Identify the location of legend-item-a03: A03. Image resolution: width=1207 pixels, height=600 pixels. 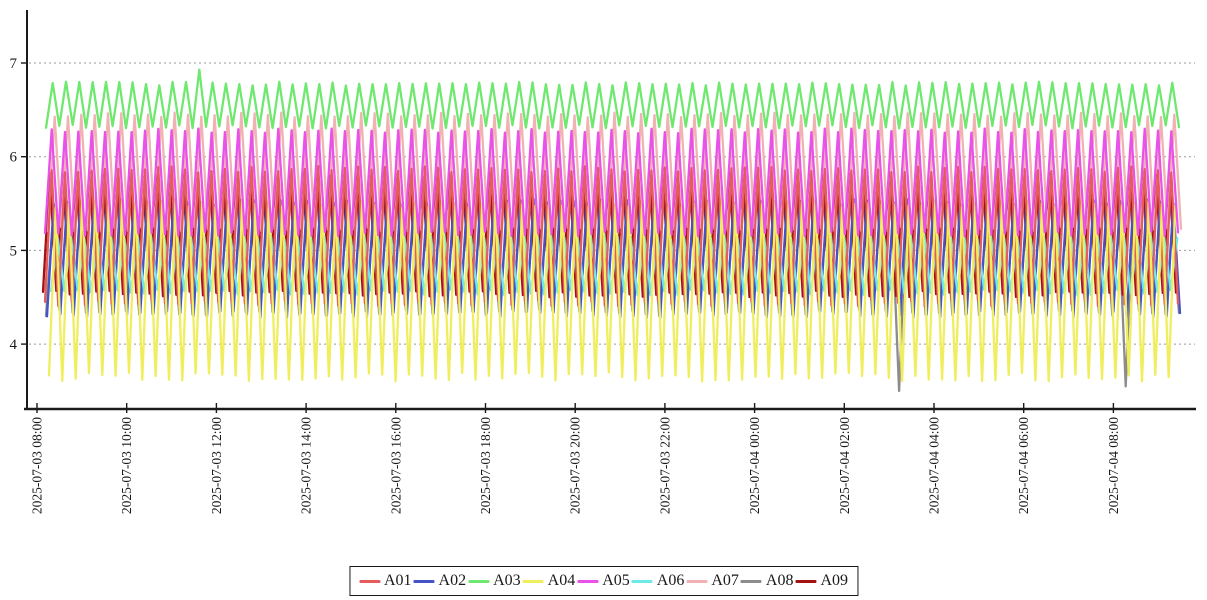
(494, 581).